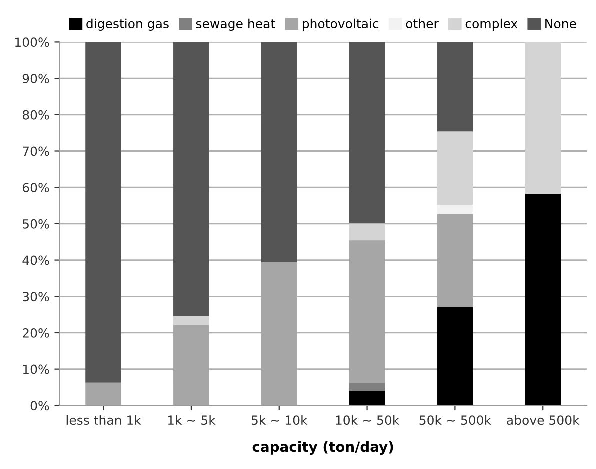 This screenshot has height=469, width=596. I want to click on x-tick-label: 1k ~ 5k, so click(192, 420).